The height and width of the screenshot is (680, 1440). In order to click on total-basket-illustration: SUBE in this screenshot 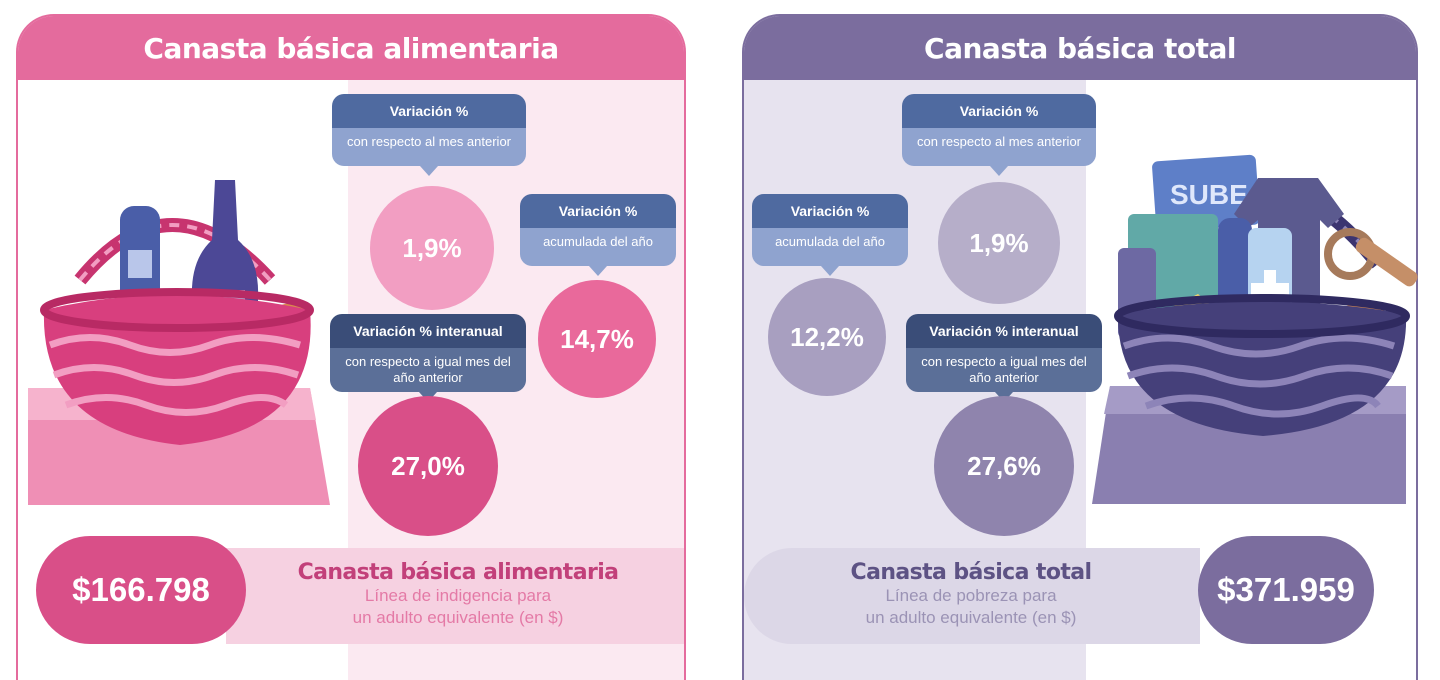, I will do `click(1255, 329)`.